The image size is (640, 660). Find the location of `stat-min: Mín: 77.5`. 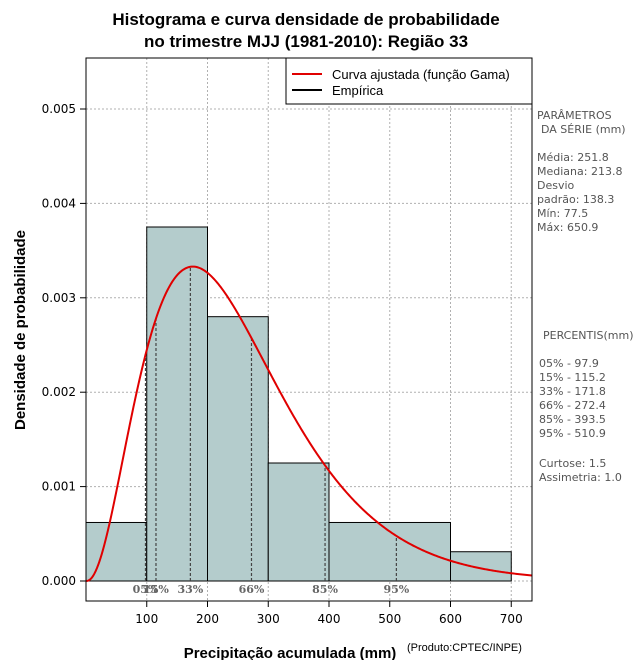

stat-min: Mín: 77.5 is located at coordinates (562, 213).